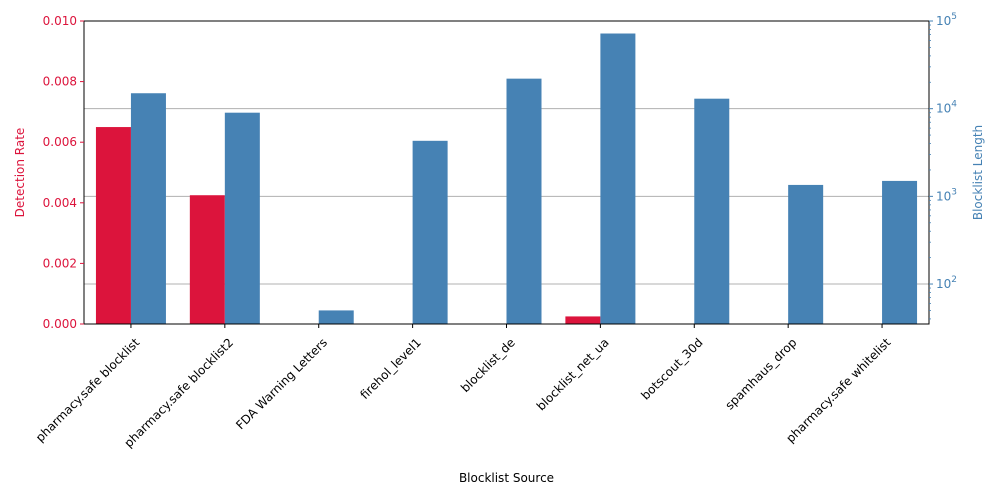  What do you see at coordinates (60, 82) in the screenshot?
I see `left-tick-label: 0.008` at bounding box center [60, 82].